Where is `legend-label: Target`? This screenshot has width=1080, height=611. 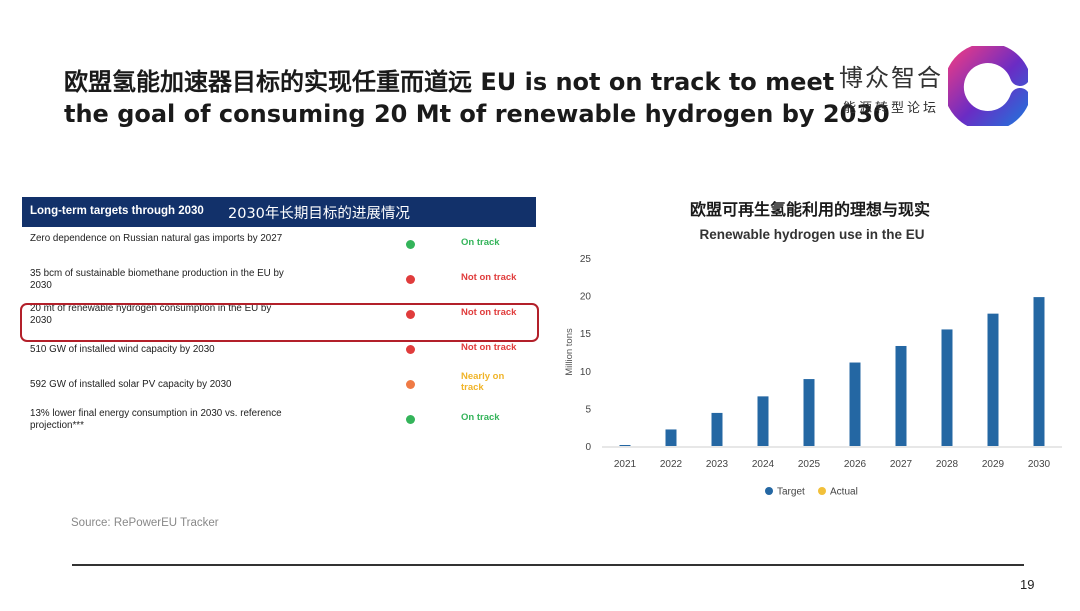
legend-label: Target is located at coordinates (791, 492).